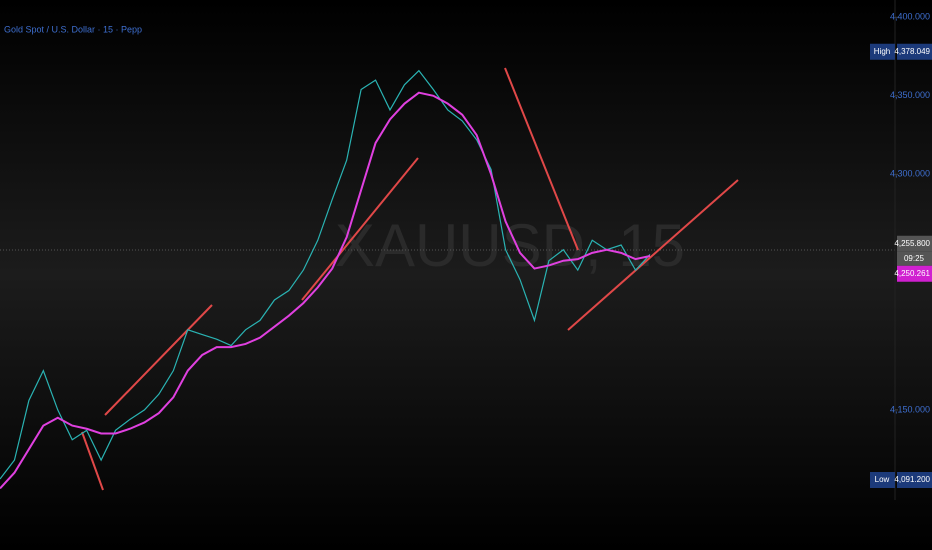 This screenshot has width=932, height=550. I want to click on price-tag-label: 4,250.261, so click(912, 273).